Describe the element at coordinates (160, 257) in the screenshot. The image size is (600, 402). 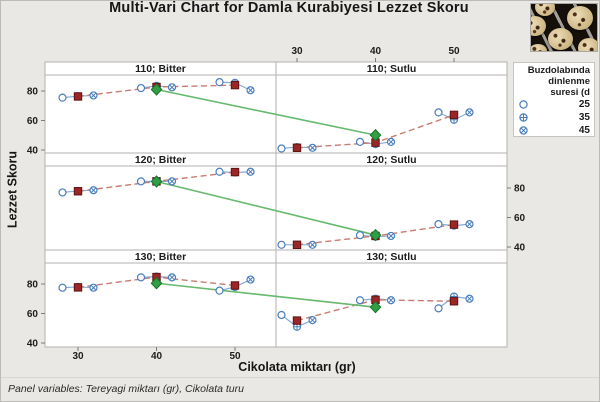
I see `panel-label: 130; Bitter` at that location.